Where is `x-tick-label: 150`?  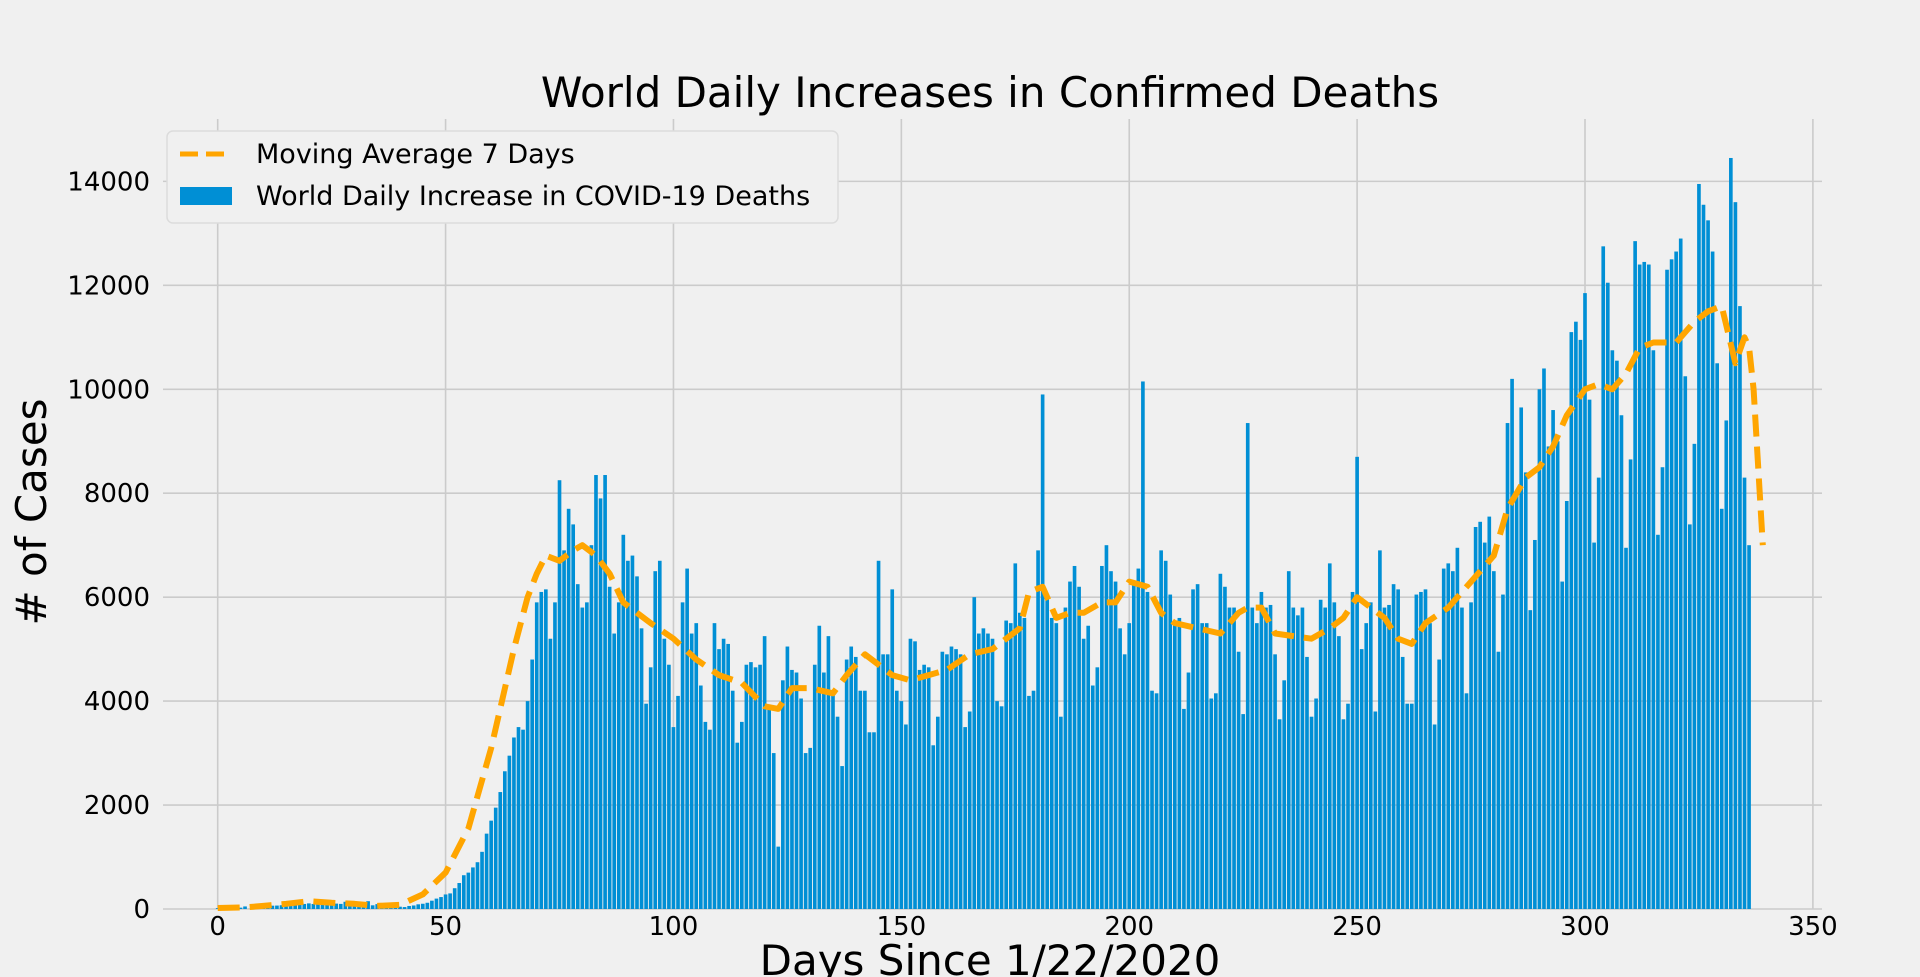
x-tick-label: 150 is located at coordinates (902, 927).